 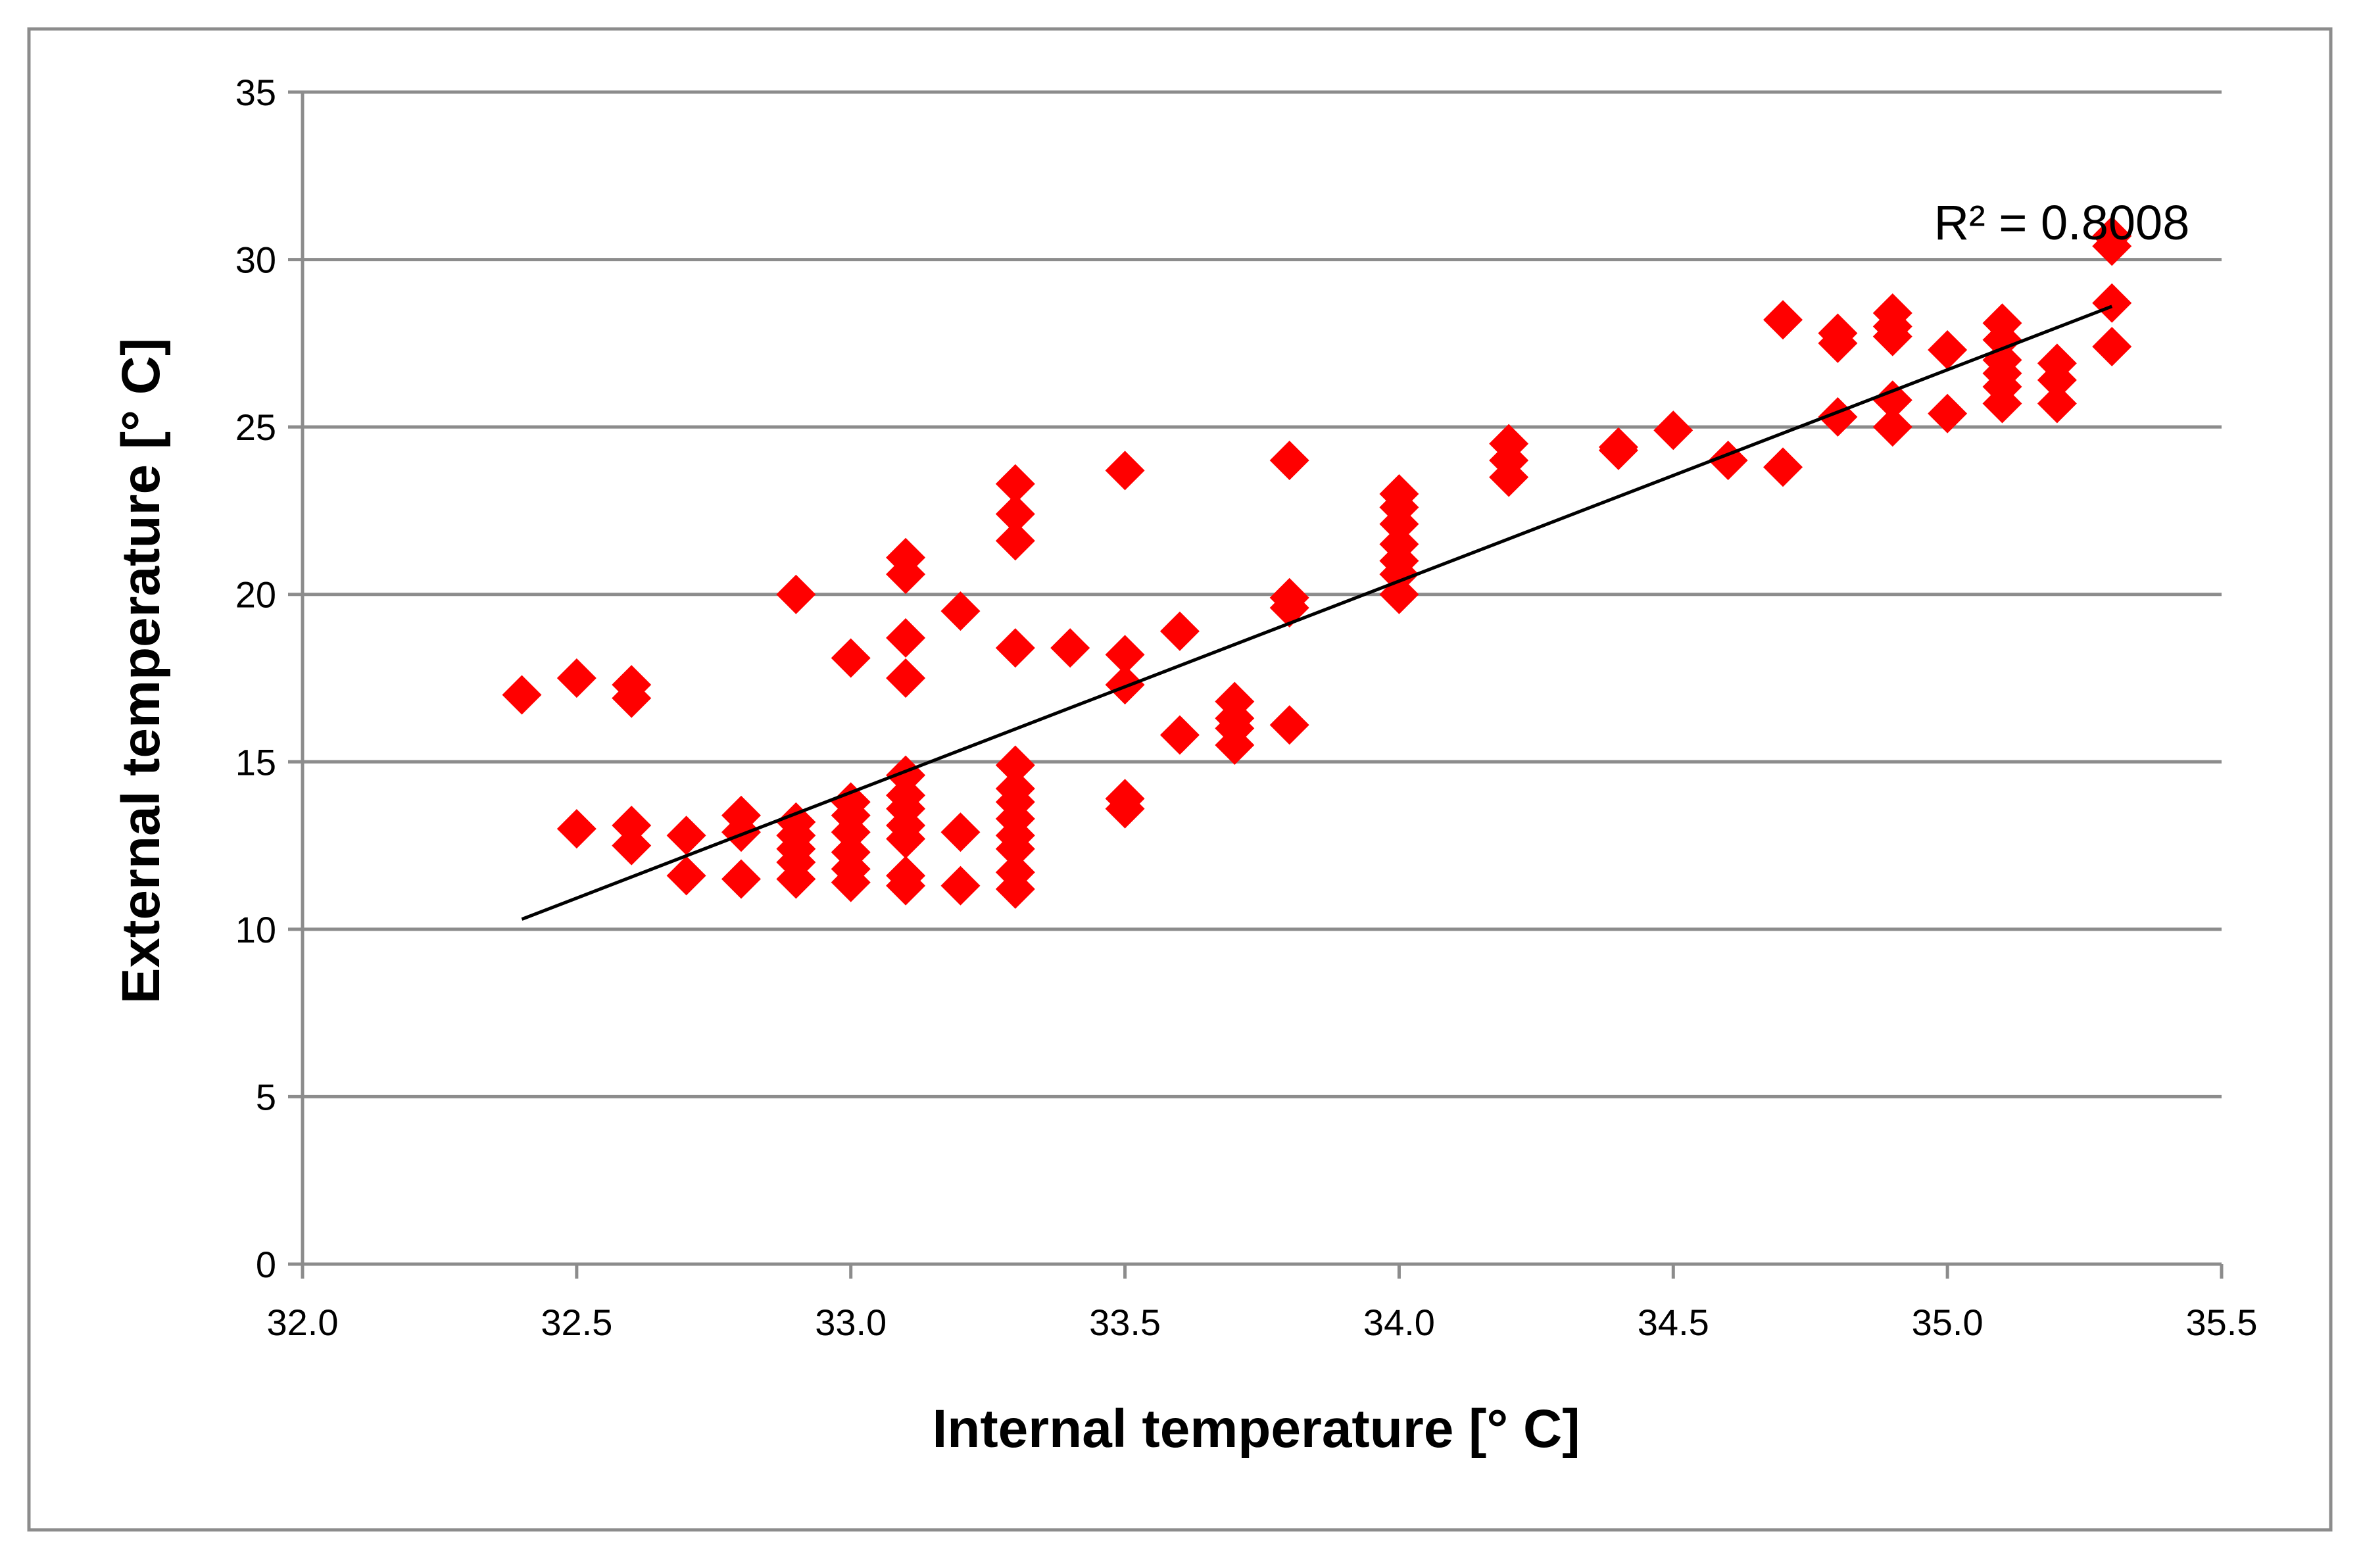 What do you see at coordinates (256, 427) in the screenshot?
I see `y-tick-label-5: 25` at bounding box center [256, 427].